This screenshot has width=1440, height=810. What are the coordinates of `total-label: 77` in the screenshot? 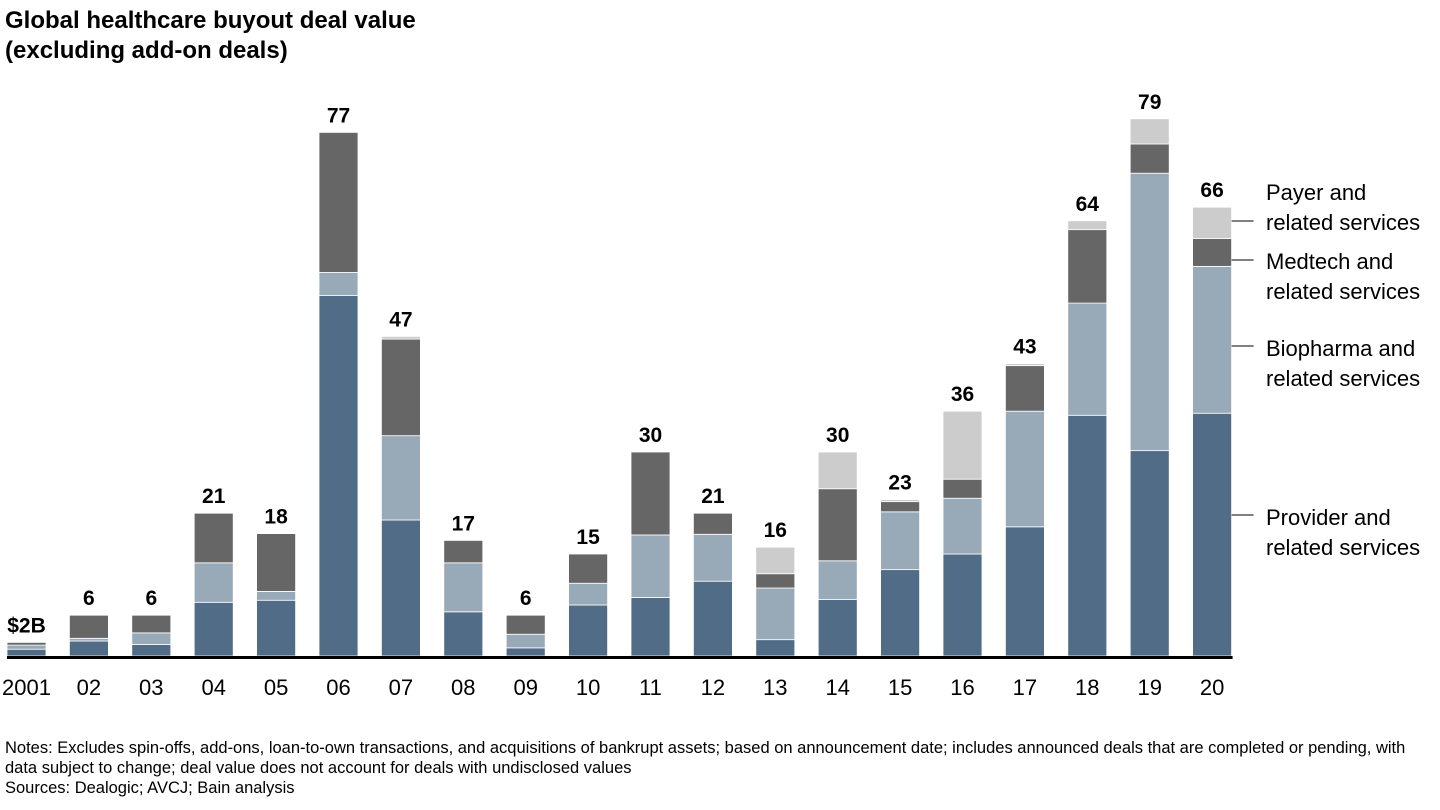 It's located at (338, 115).